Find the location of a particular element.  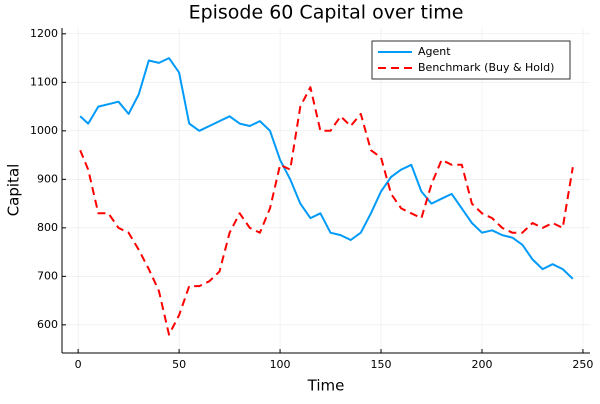

legend-label: Agent is located at coordinates (434, 51).